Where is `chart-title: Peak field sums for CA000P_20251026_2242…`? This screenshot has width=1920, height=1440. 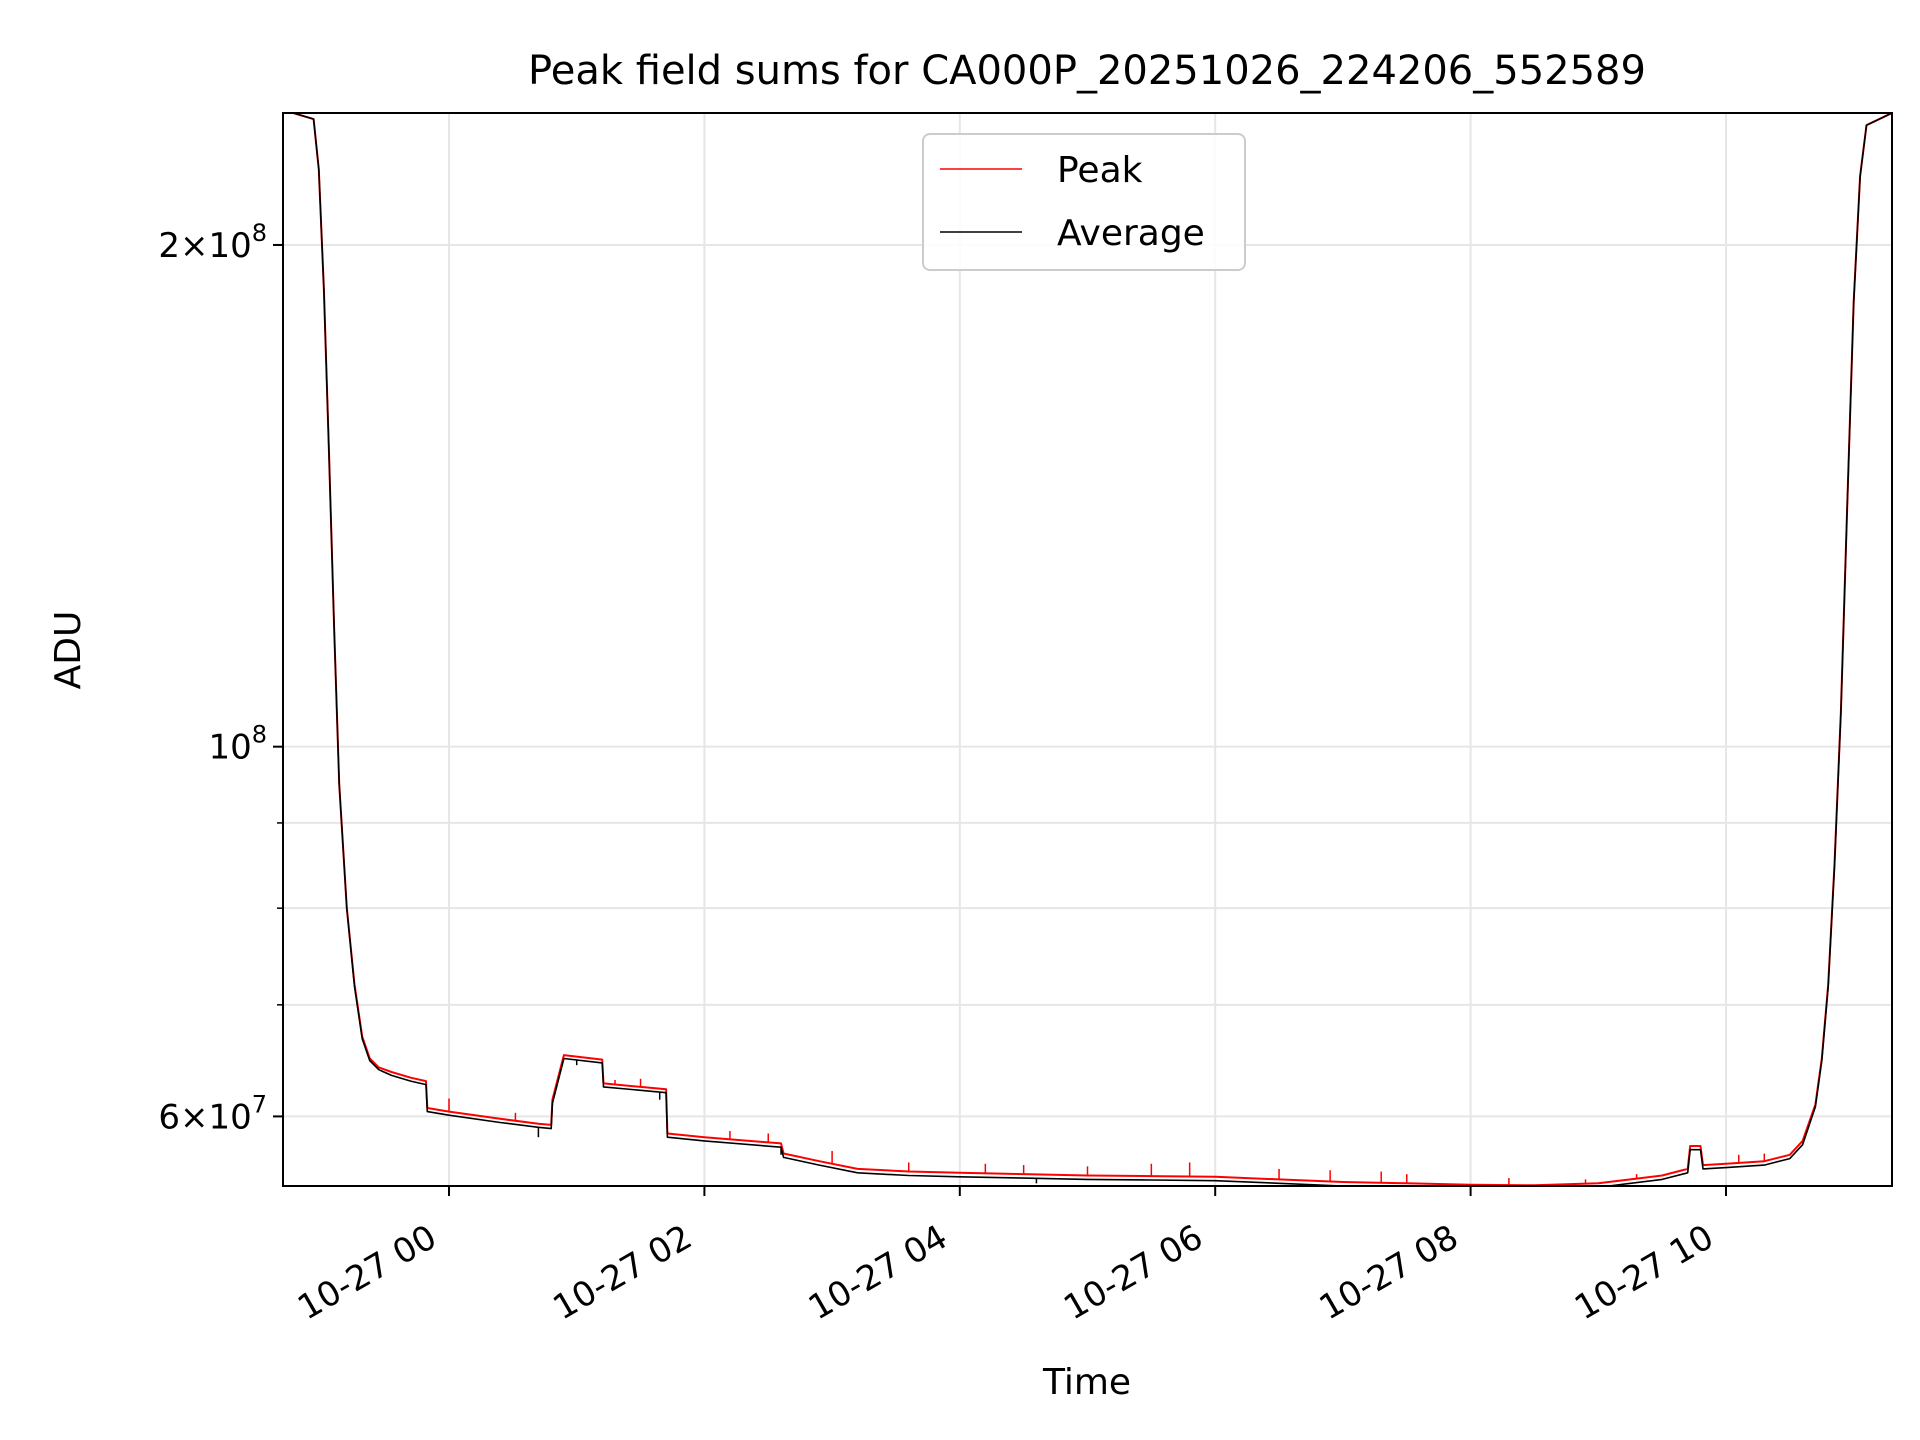
chart-title: Peak field sums for CA000P_20251026_2242… is located at coordinates (1087, 71).